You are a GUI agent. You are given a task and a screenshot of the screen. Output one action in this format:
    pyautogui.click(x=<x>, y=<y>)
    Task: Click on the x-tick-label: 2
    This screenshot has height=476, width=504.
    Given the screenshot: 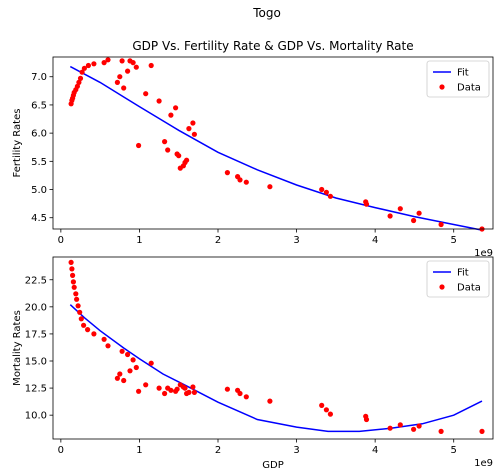 What is the action you would take?
    pyautogui.click(x=218, y=450)
    